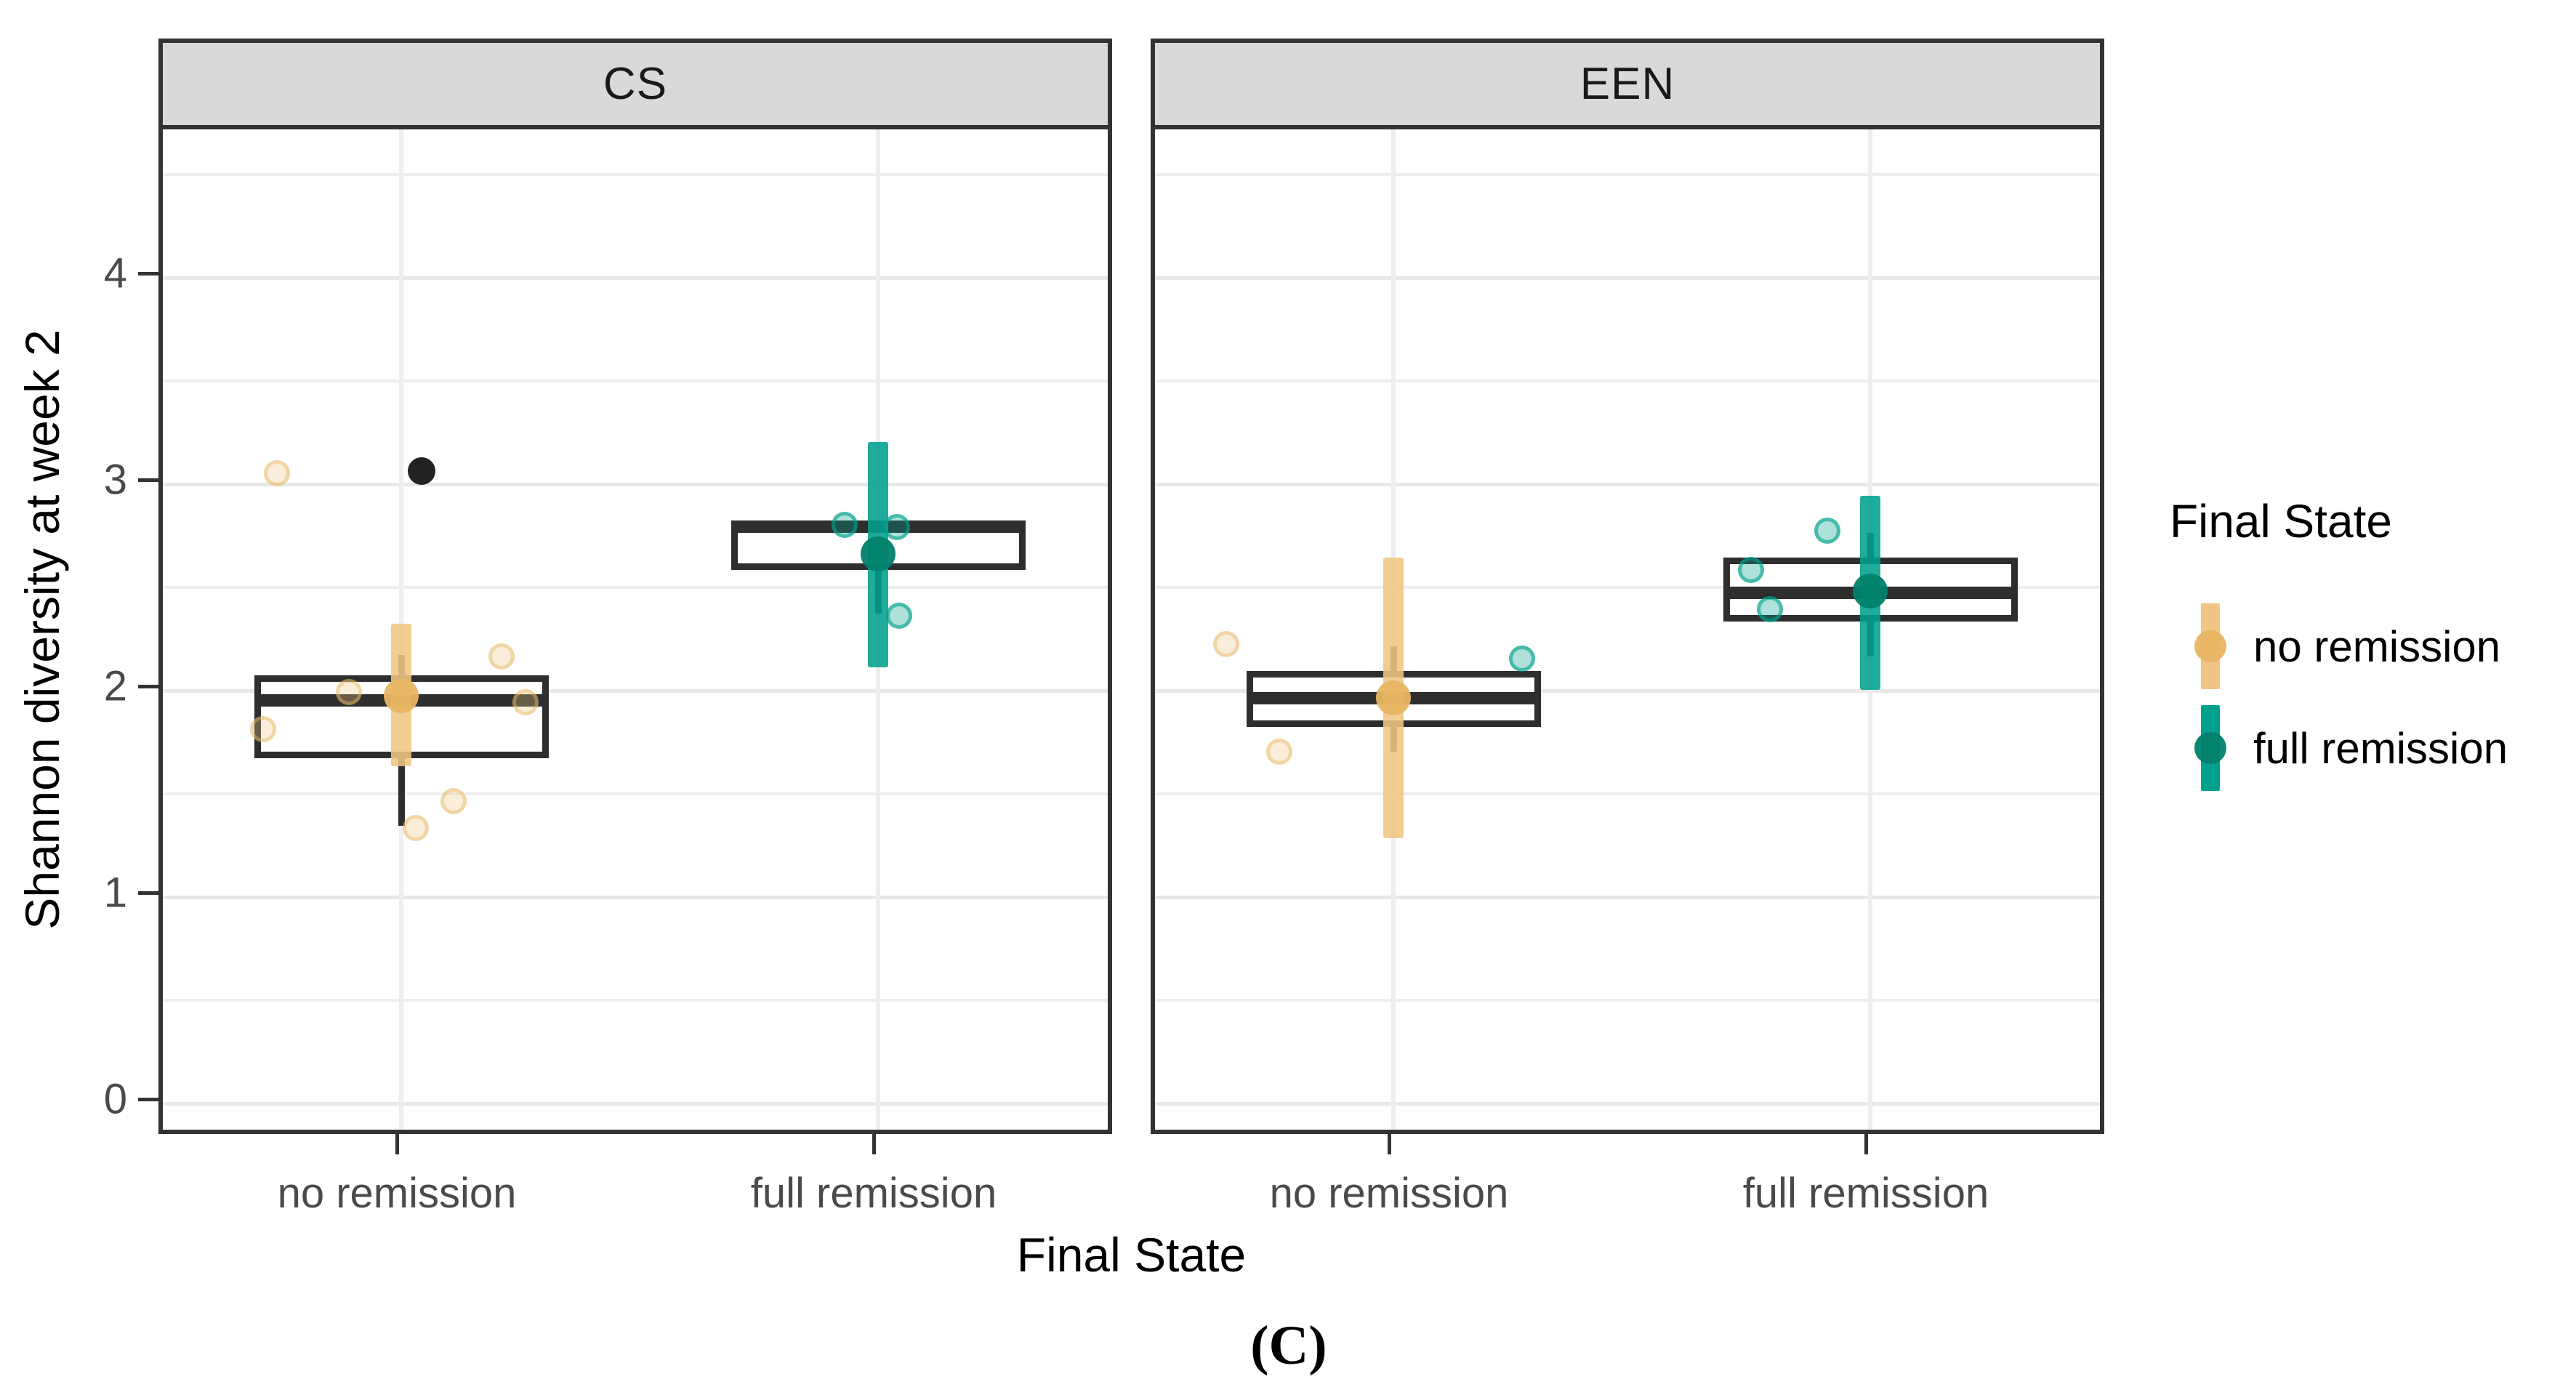 Image resolution: width=2576 pixels, height=1395 pixels. What do you see at coordinates (115, 480) in the screenshot?
I see `y-tick-label: 3` at bounding box center [115, 480].